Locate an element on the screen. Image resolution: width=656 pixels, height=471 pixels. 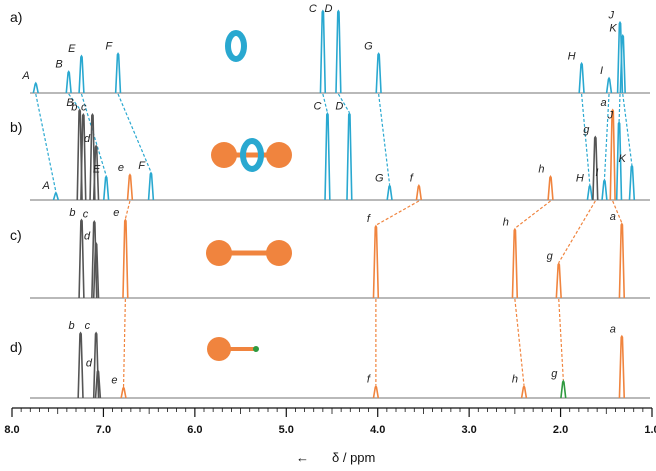
correlation-a-D is located at coordinates (343, 103).